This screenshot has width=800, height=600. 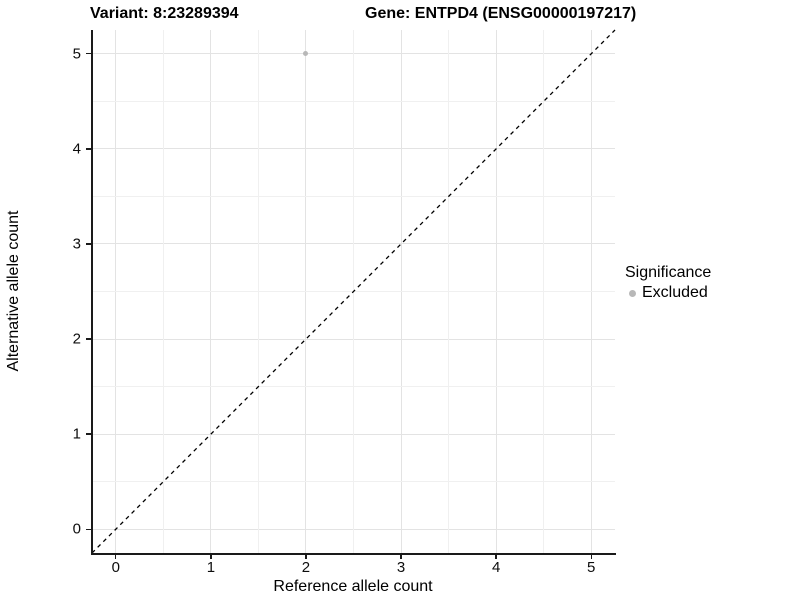 I want to click on y-tick-label: 3, so click(x=76, y=244).